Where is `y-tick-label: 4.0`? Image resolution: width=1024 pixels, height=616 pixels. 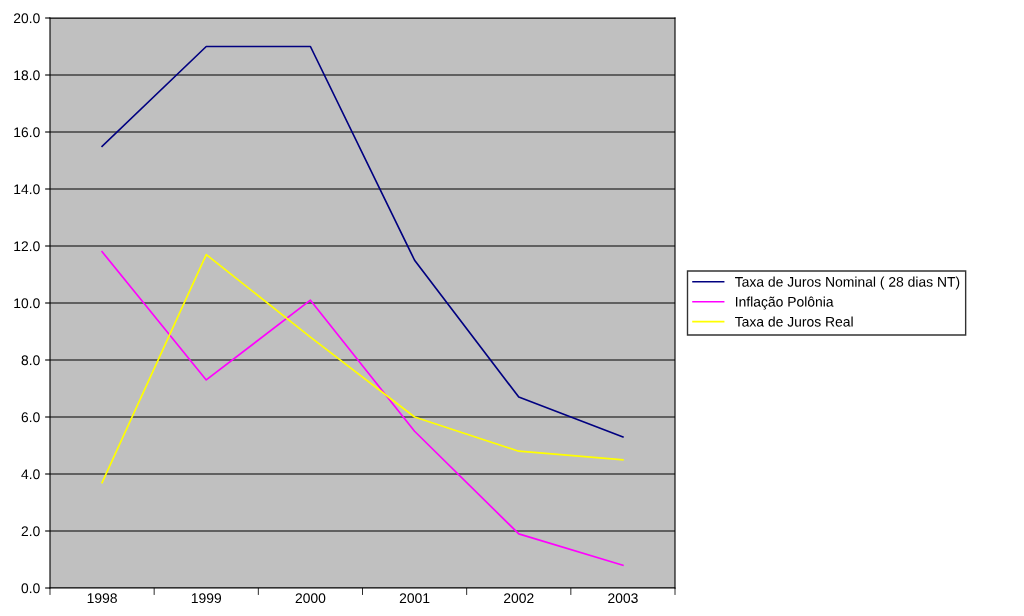 y-tick-label: 4.0 is located at coordinates (30, 474).